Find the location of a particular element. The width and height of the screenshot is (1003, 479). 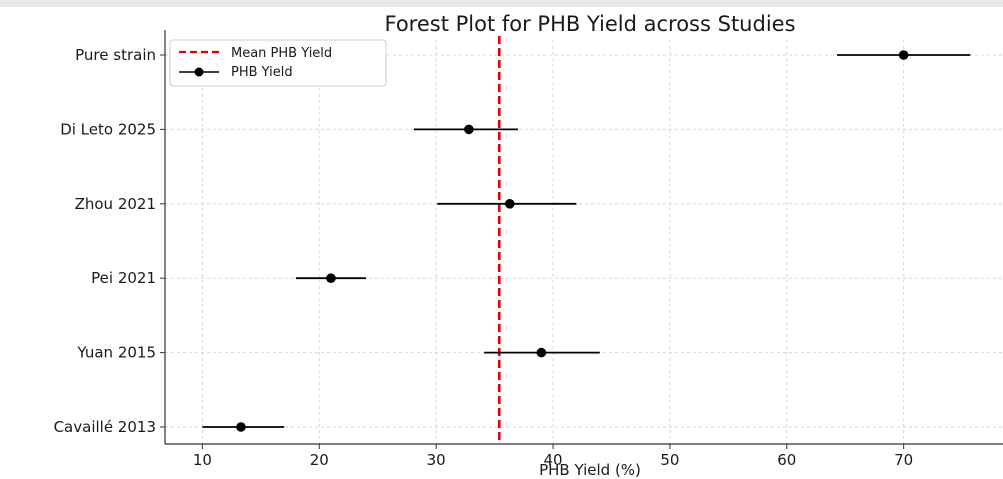

x-tick-label: 30 is located at coordinates (436, 460).